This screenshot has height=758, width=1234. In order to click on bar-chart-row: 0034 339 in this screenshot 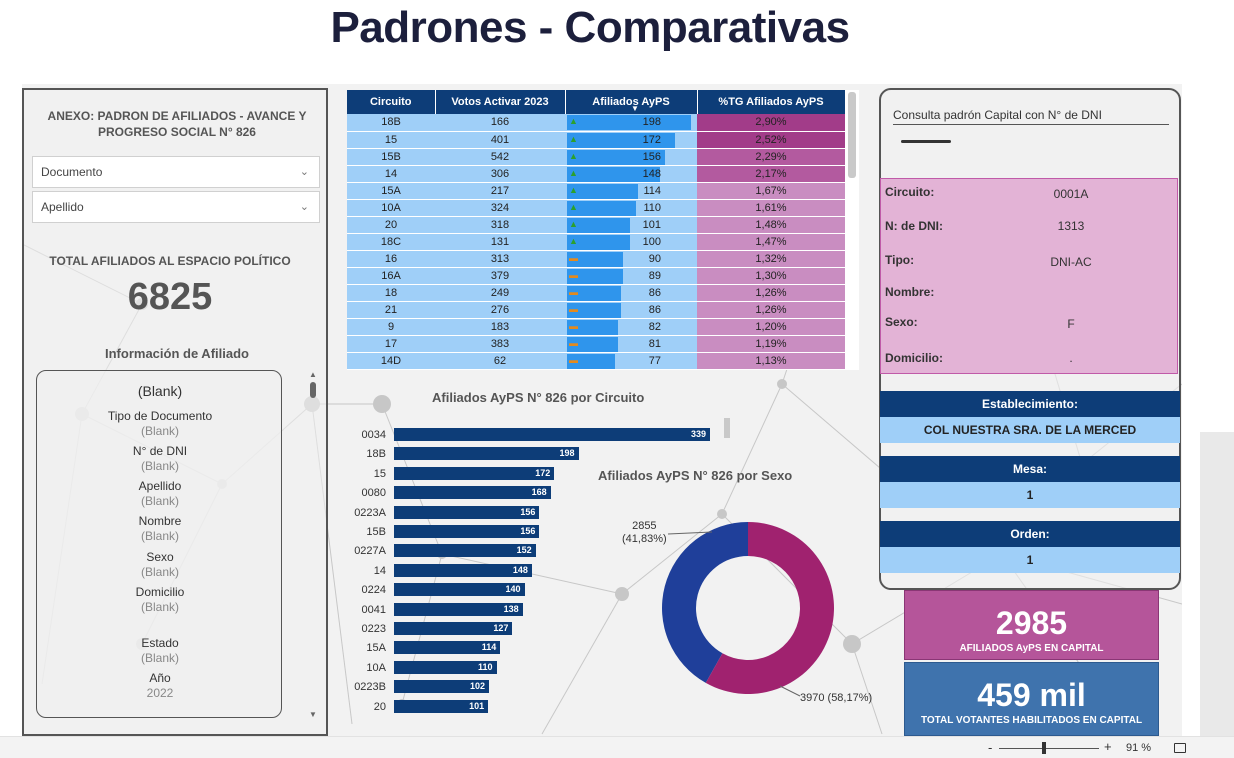, I will do `click(530, 435)`.